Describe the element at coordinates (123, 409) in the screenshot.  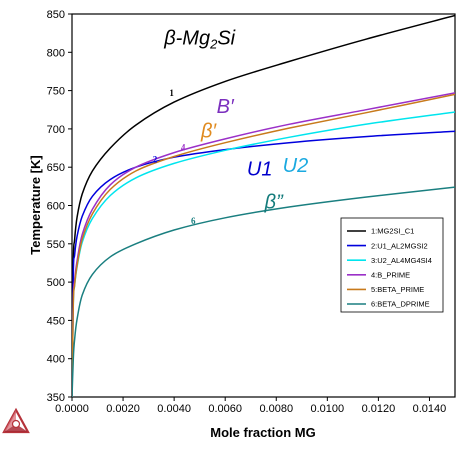
I see `x-tick-label: 0.0020` at that location.